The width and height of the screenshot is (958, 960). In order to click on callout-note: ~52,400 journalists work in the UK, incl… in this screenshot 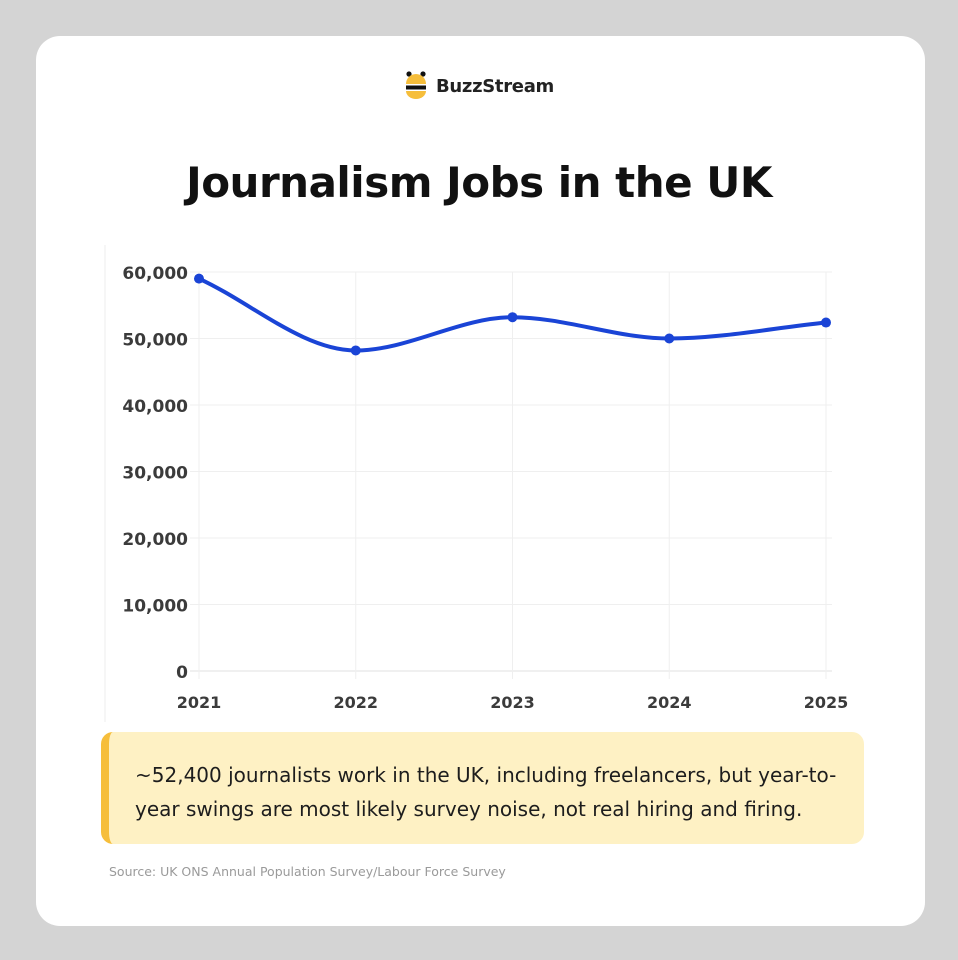, I will do `click(482, 788)`.